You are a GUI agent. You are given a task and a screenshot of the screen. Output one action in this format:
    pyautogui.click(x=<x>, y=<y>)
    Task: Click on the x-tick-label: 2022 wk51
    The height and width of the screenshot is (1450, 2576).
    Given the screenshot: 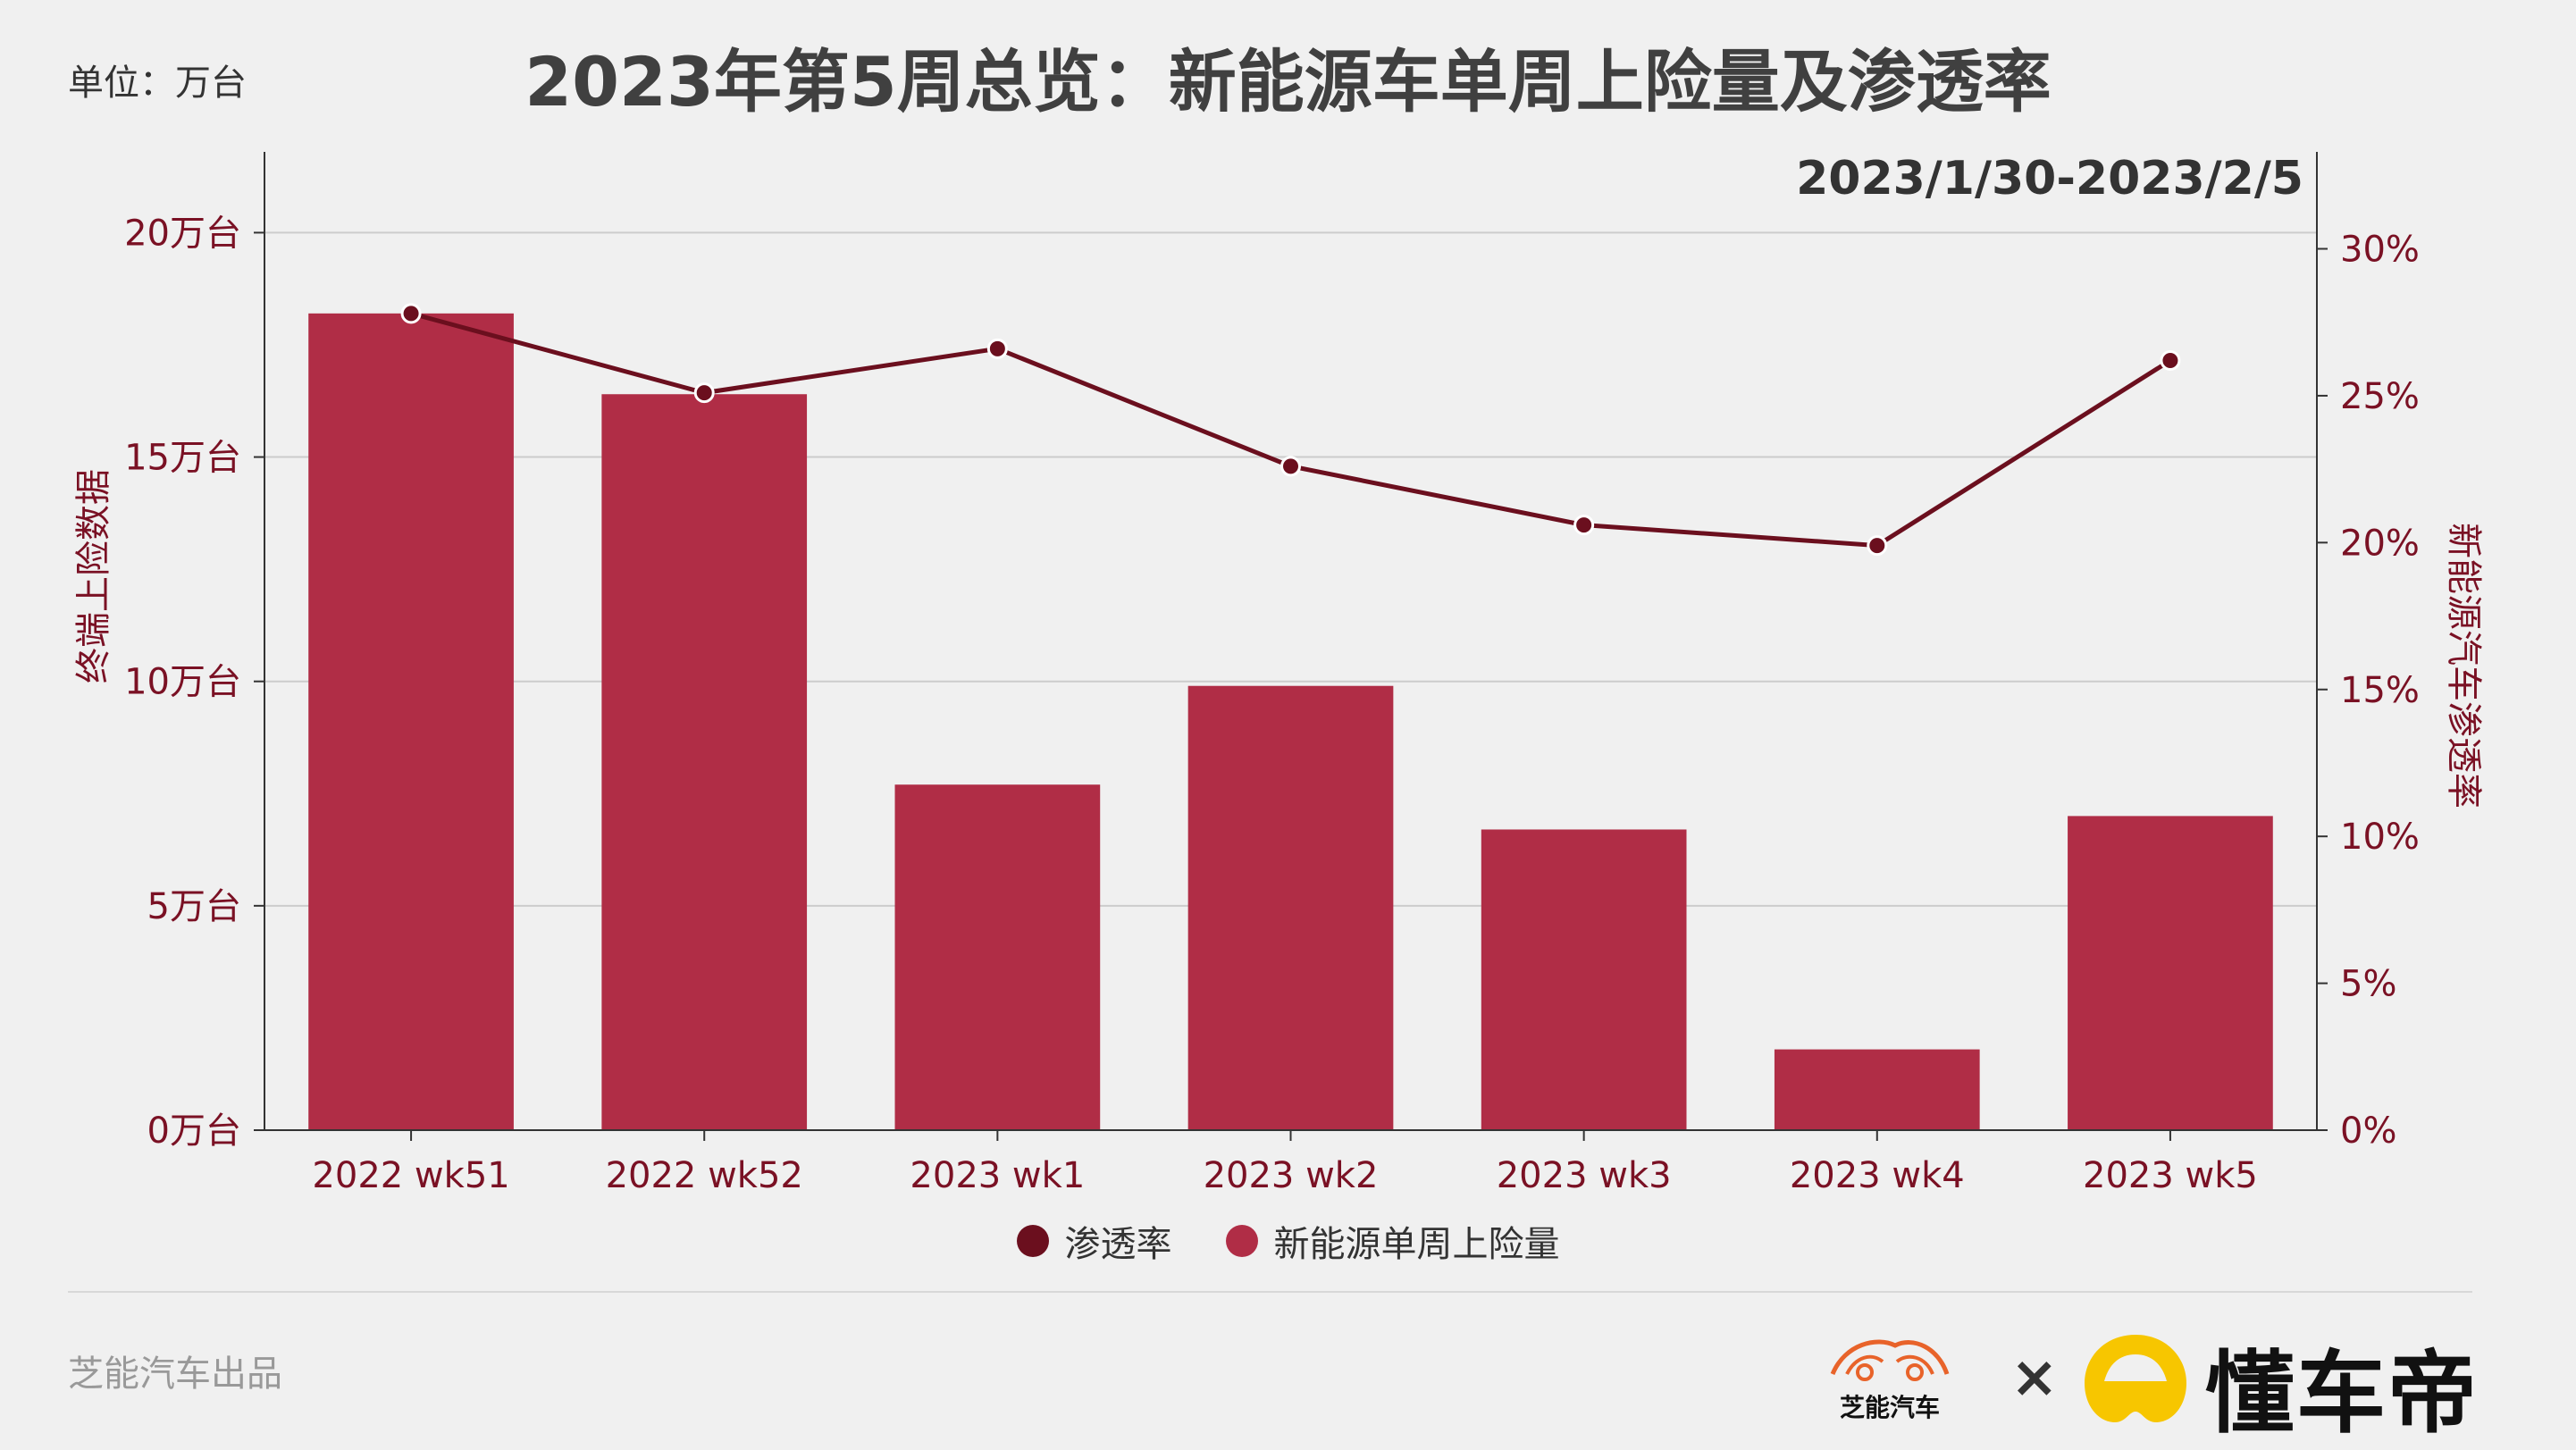 What is the action you would take?
    pyautogui.click(x=410, y=1176)
    